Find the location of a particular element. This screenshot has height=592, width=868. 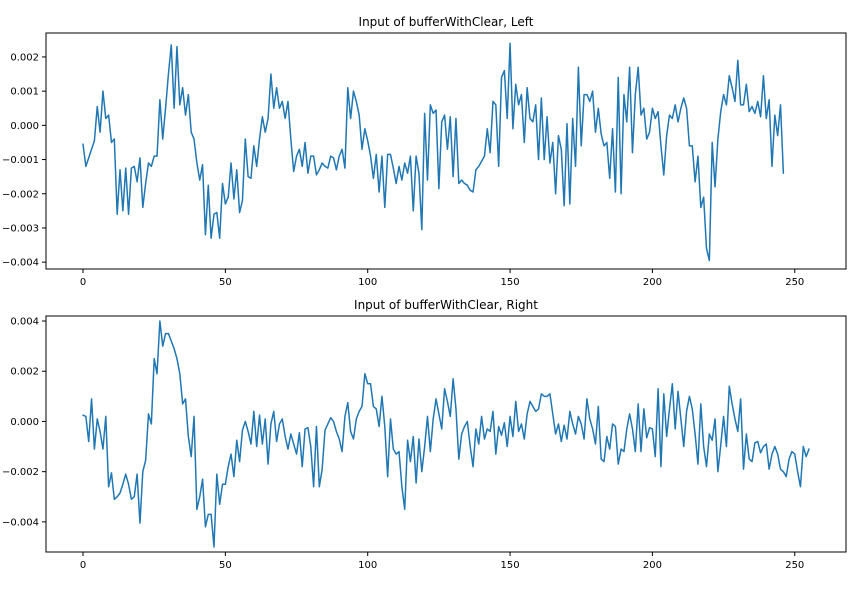

left-y-tick-label: 0.002 is located at coordinates (24, 57).